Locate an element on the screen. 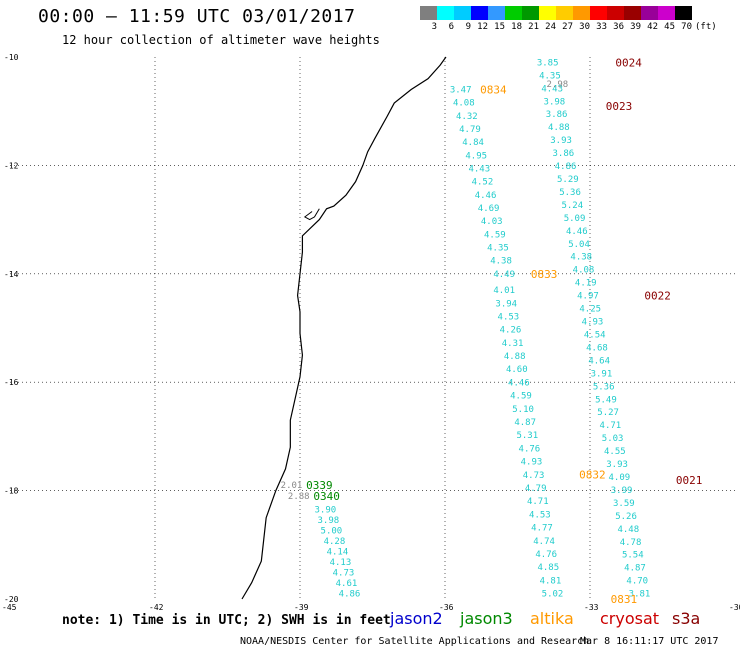  page-title: 00:00 – 11:59 UTC 03/01/2017 is located at coordinates (197, 16).